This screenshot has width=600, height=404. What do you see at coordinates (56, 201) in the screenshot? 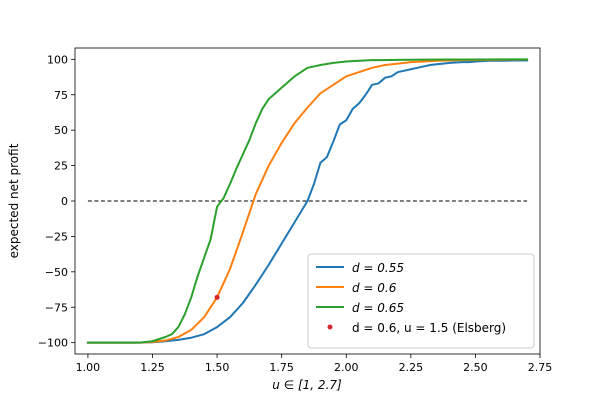
I see `y-axis-ticks: −100 −75 −50 −25 0 25 50 75 100` at bounding box center [56, 201].